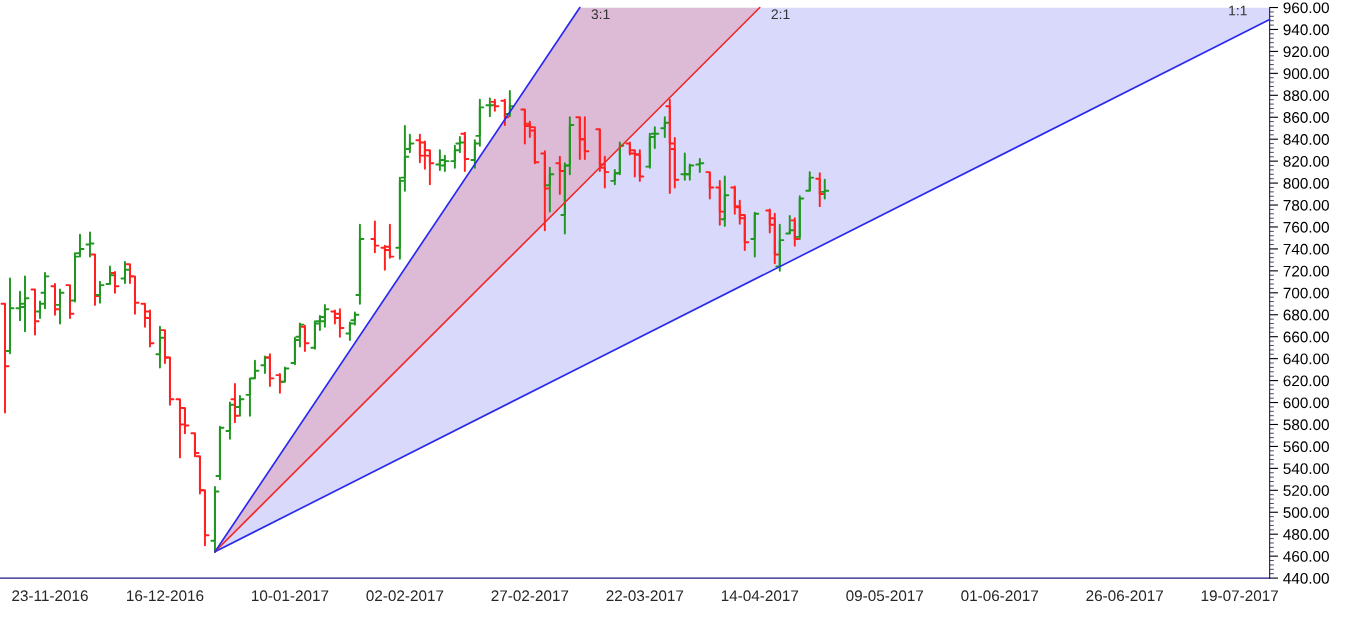  Describe the element at coordinates (760, 596) in the screenshot. I see `x-tick-label: 14-04-2017` at that location.